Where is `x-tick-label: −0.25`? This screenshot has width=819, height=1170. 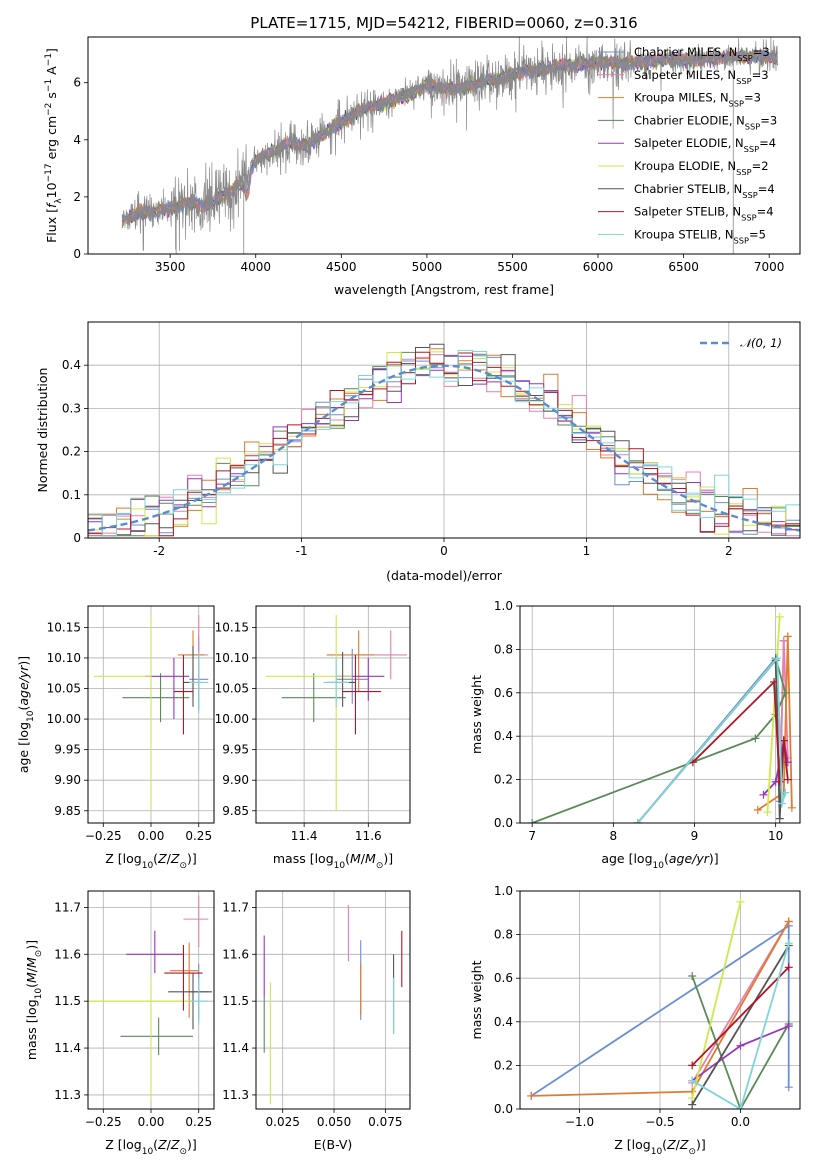 x-tick-label: −0.25 is located at coordinates (103, 836).